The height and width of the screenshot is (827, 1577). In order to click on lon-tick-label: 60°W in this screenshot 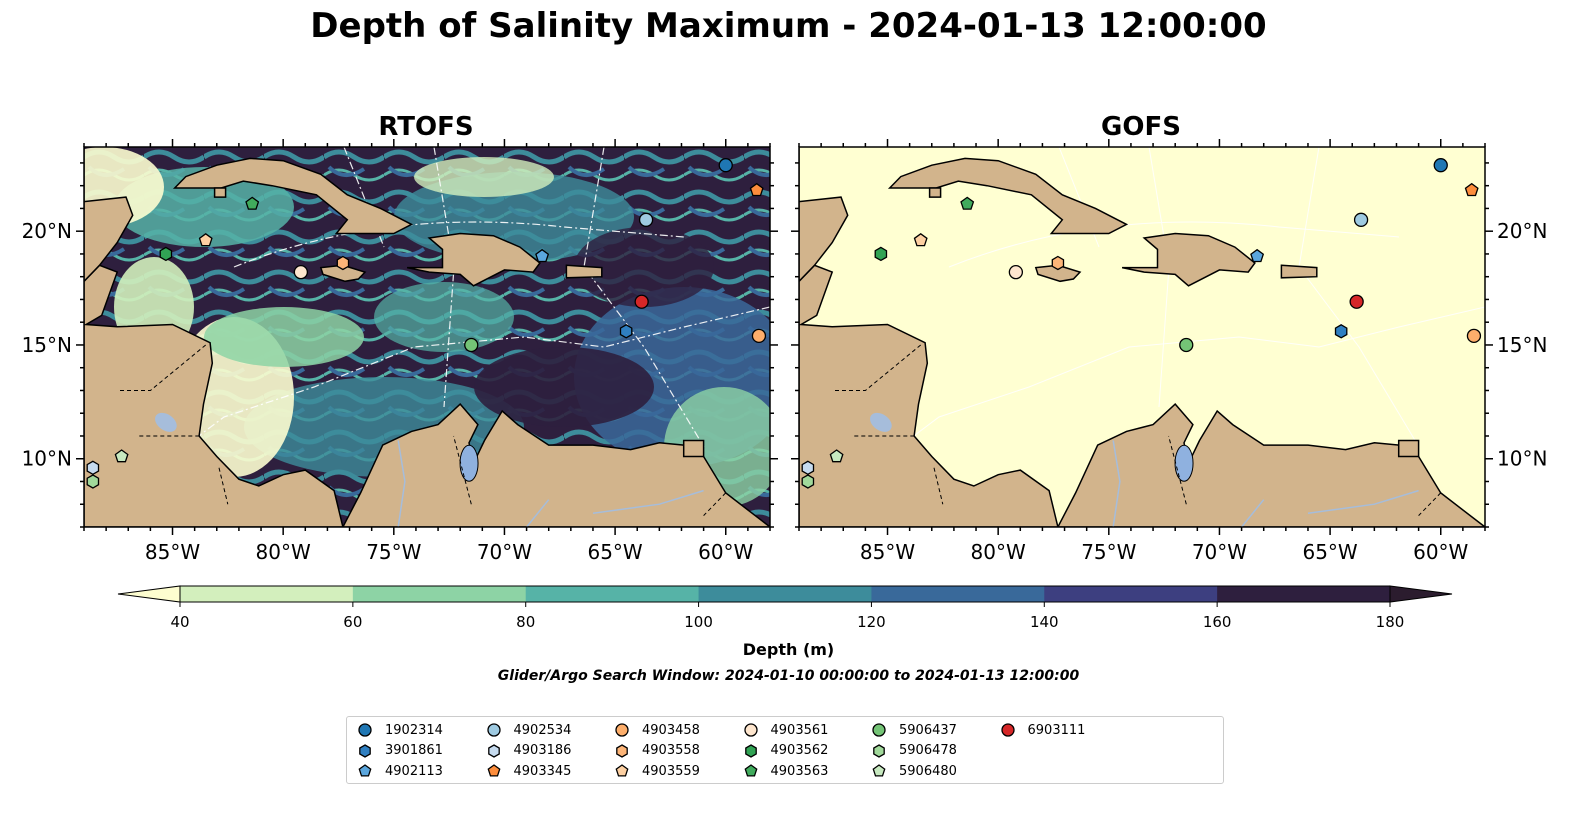, I will do `click(725, 552)`.